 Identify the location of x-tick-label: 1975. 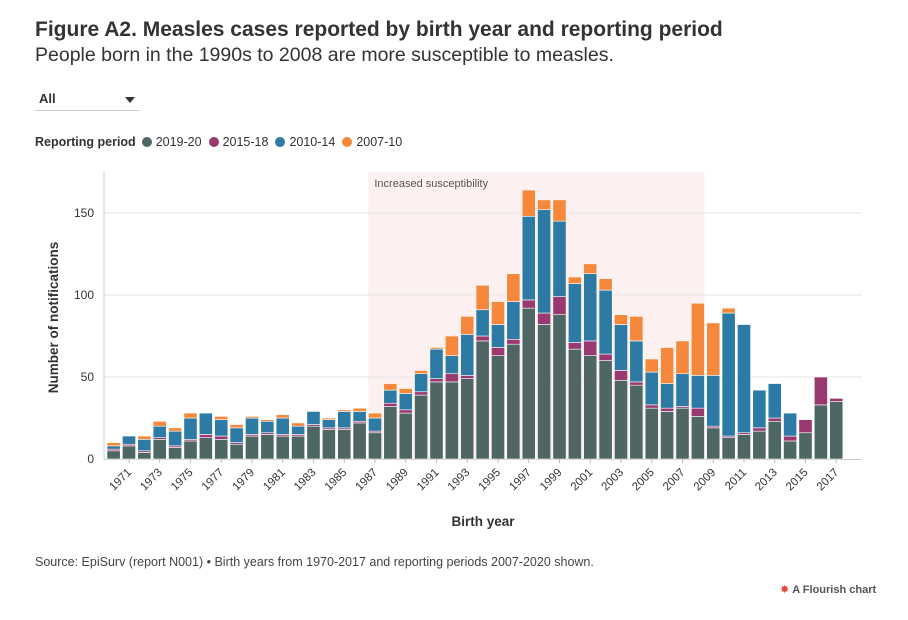
(182, 480).